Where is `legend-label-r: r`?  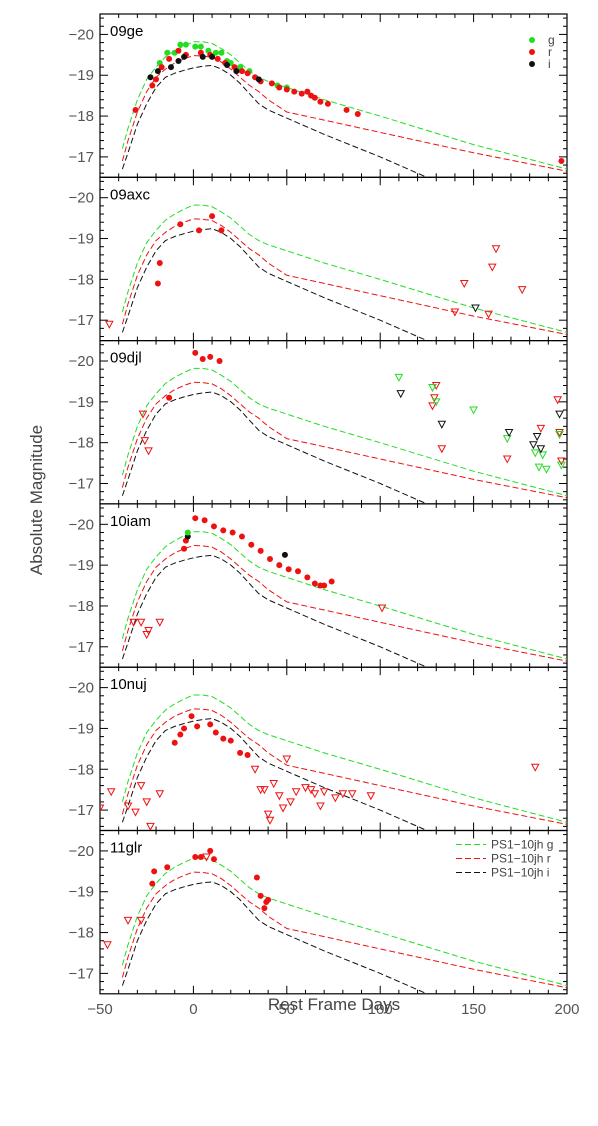
legend-label-r: r is located at coordinates (550, 52).